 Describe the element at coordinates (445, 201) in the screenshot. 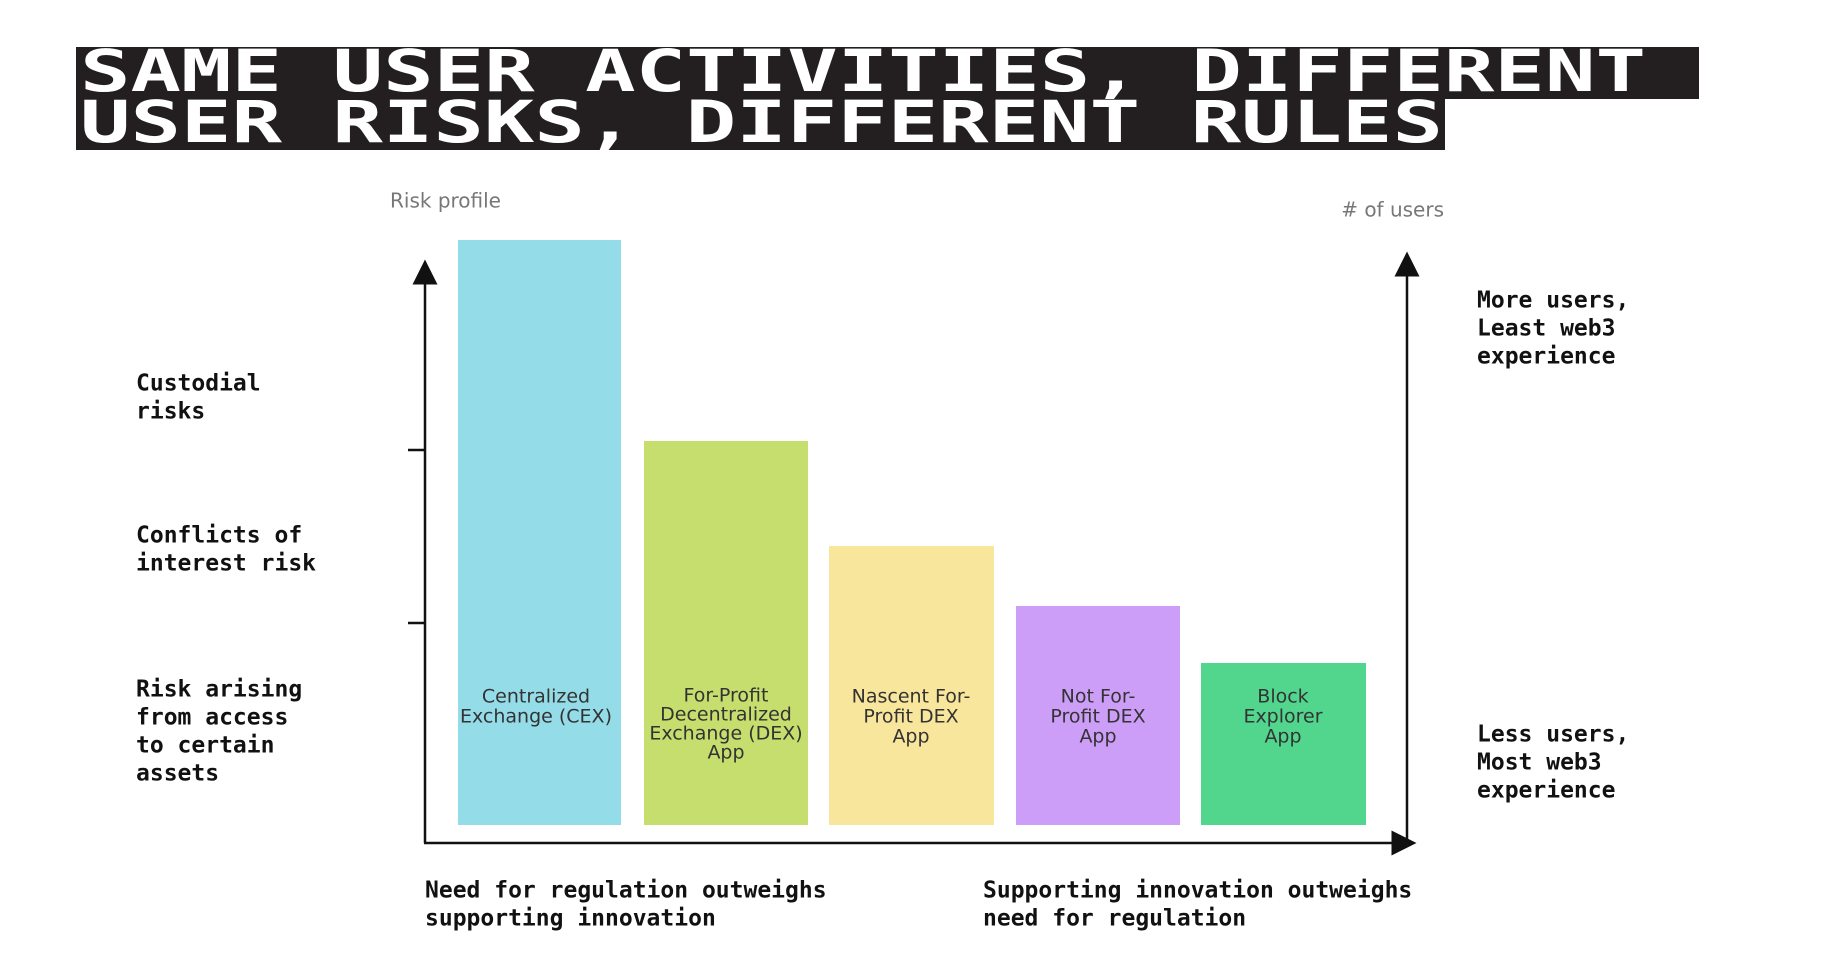

I see `left-axis-label: Risk profile` at that location.